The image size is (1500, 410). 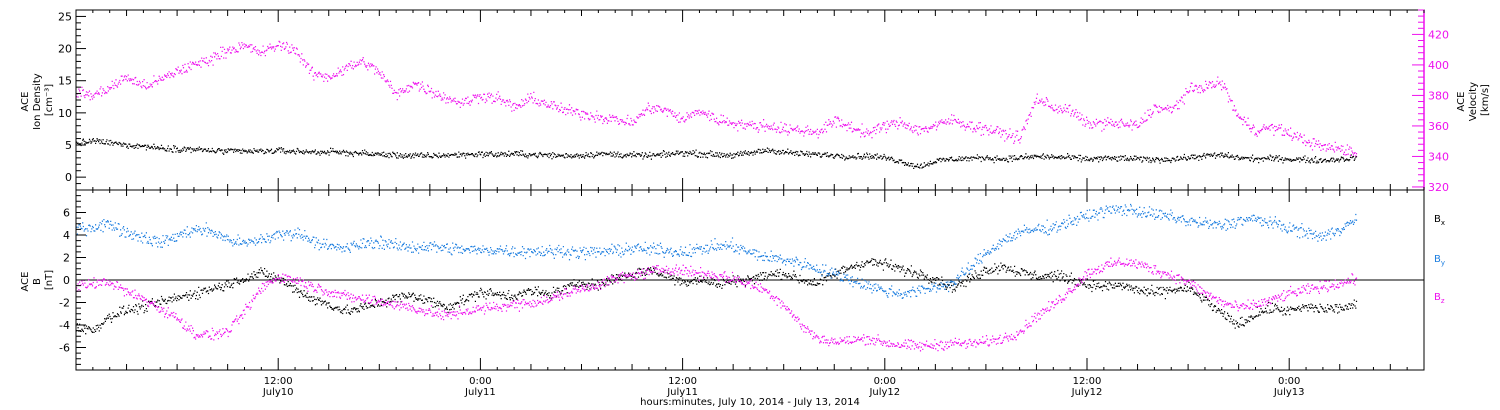 I want to click on density-tick-label: 5, so click(x=68, y=145).